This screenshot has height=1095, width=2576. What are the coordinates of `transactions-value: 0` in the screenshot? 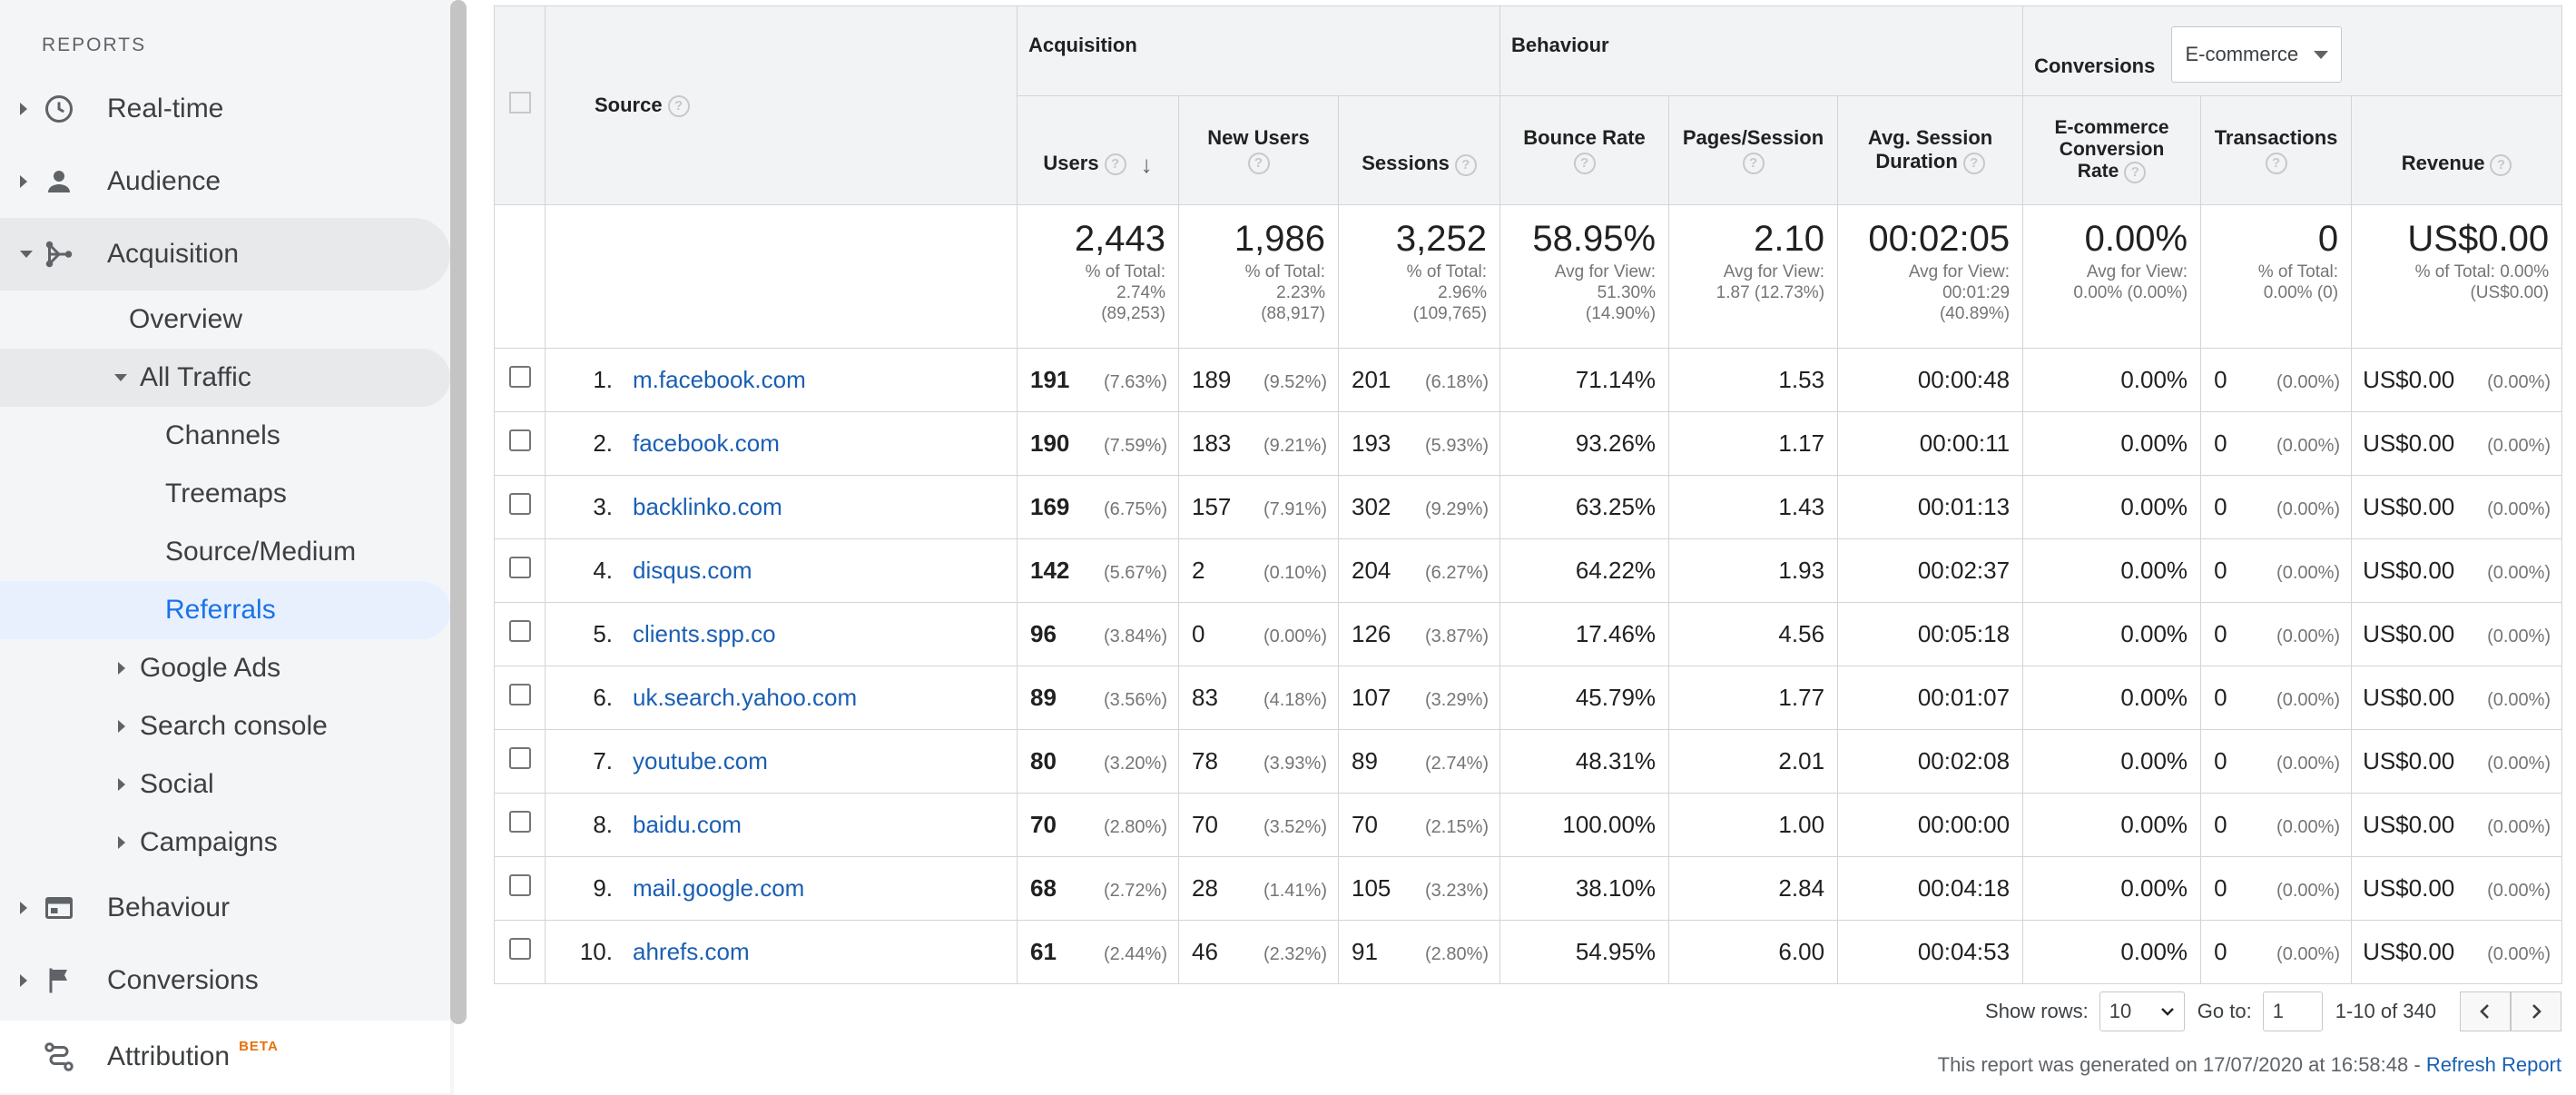 It's located at (2220, 760).